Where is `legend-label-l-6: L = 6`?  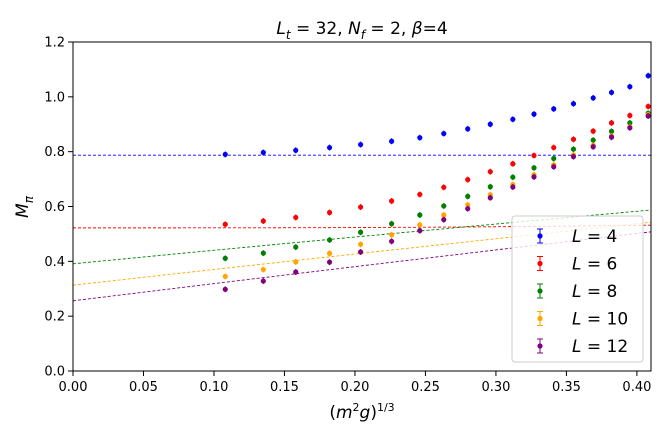 legend-label-l-6: L = 6 is located at coordinates (594, 265).